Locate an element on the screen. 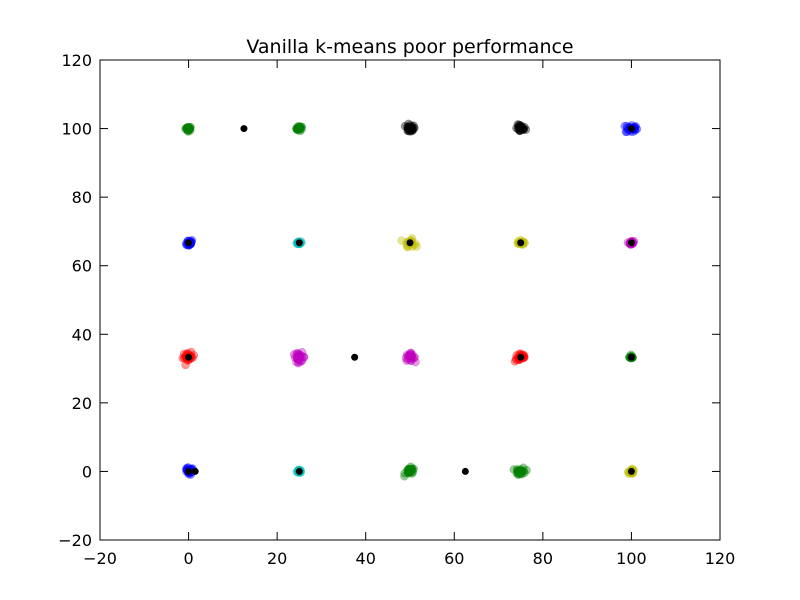 The image size is (800, 600). y-tick-label: 120 is located at coordinates (76, 60).